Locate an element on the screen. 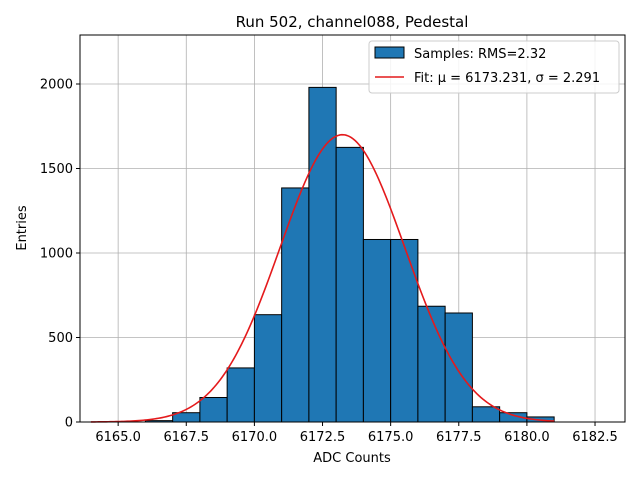  legend-swatch-samples is located at coordinates (389, 52).